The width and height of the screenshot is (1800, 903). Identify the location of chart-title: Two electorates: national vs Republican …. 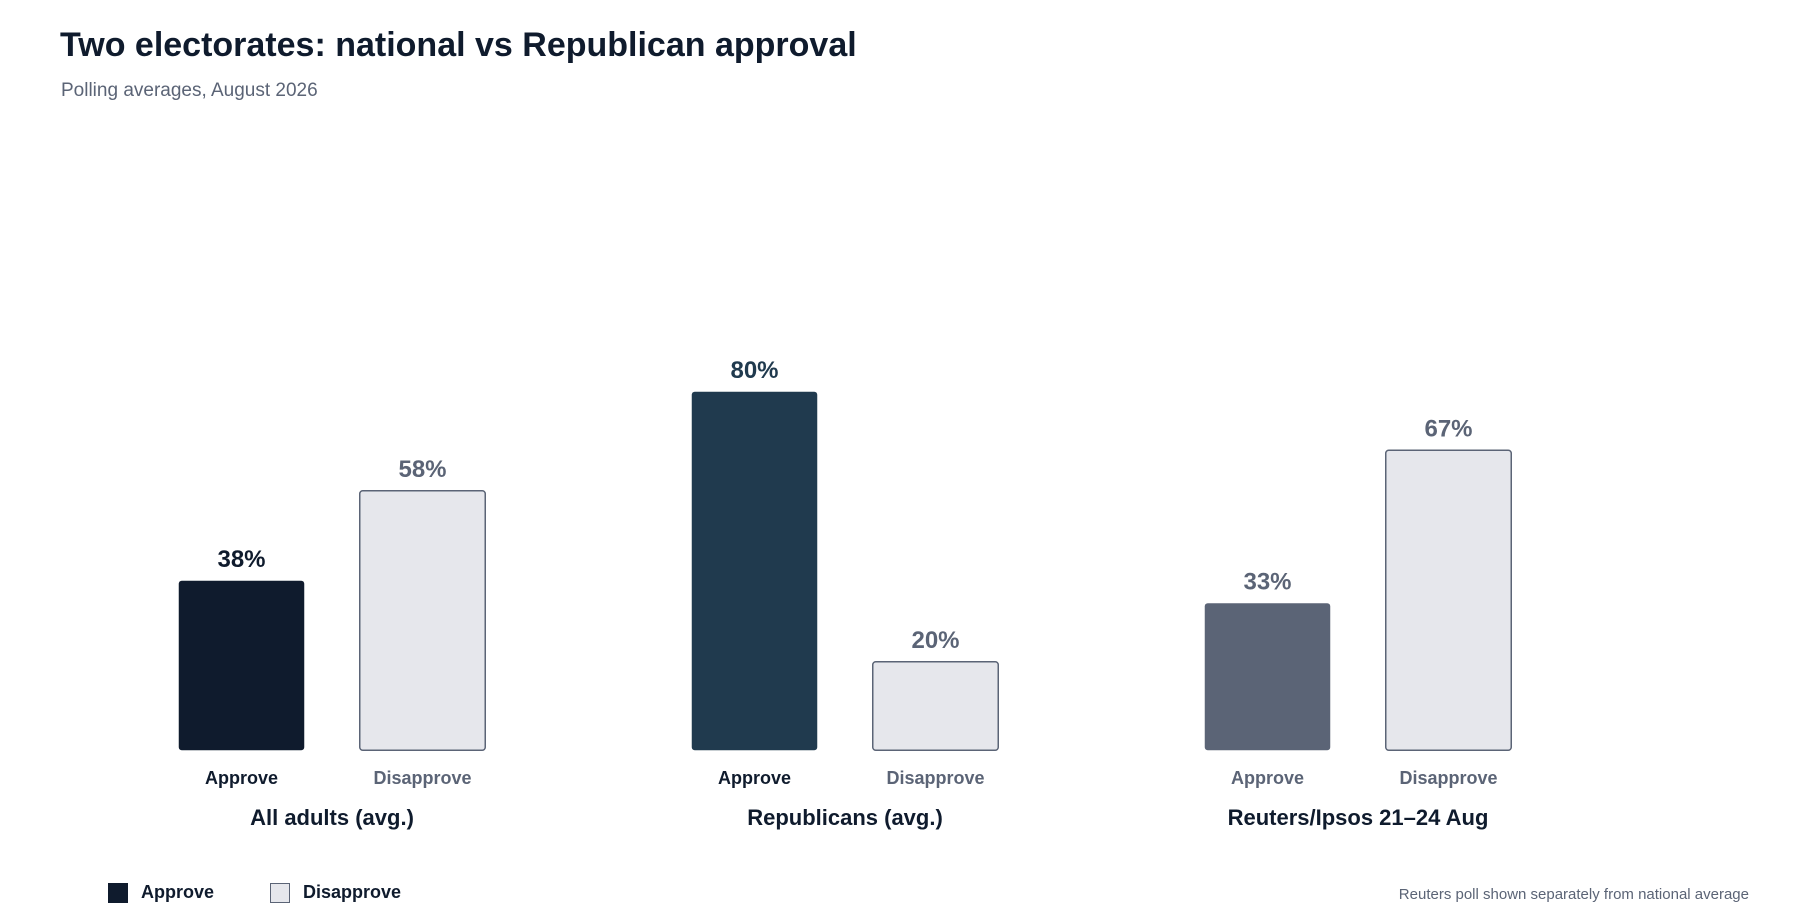
(458, 45).